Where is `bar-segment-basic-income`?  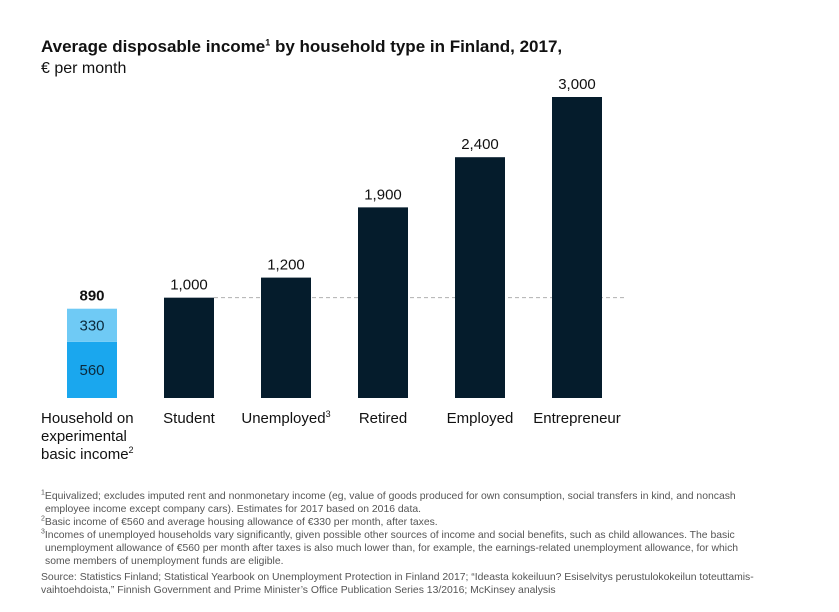
bar-segment-basic-income is located at coordinates (92, 369).